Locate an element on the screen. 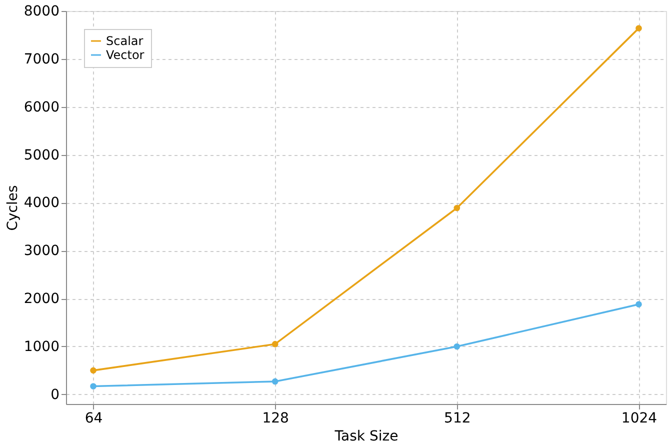 Image resolution: width=668 pixels, height=445 pixels. y-tick-label: 5000 is located at coordinates (42, 155).